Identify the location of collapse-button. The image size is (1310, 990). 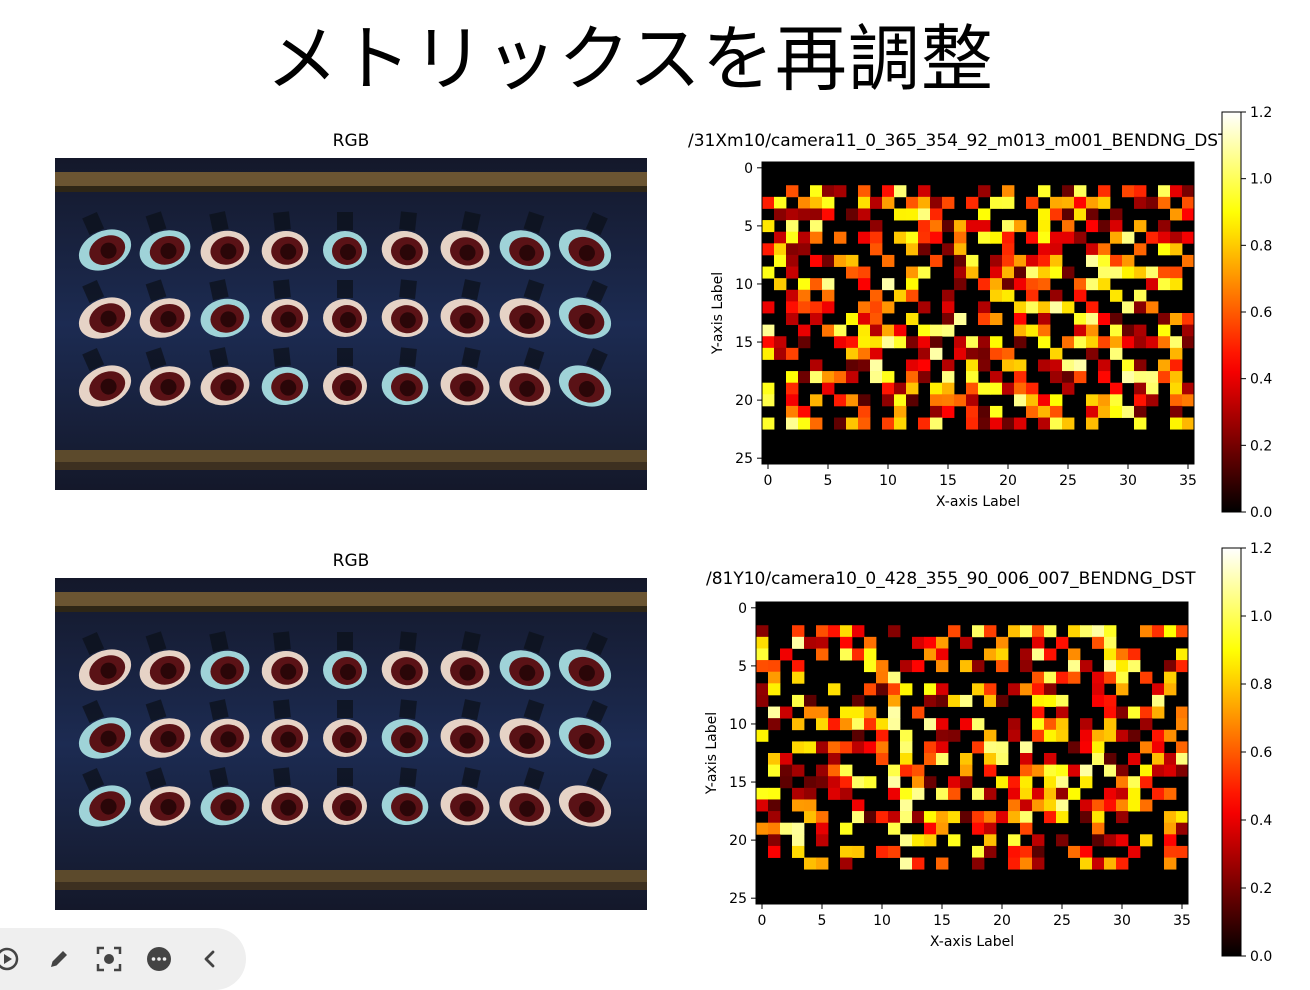
(210, 959).